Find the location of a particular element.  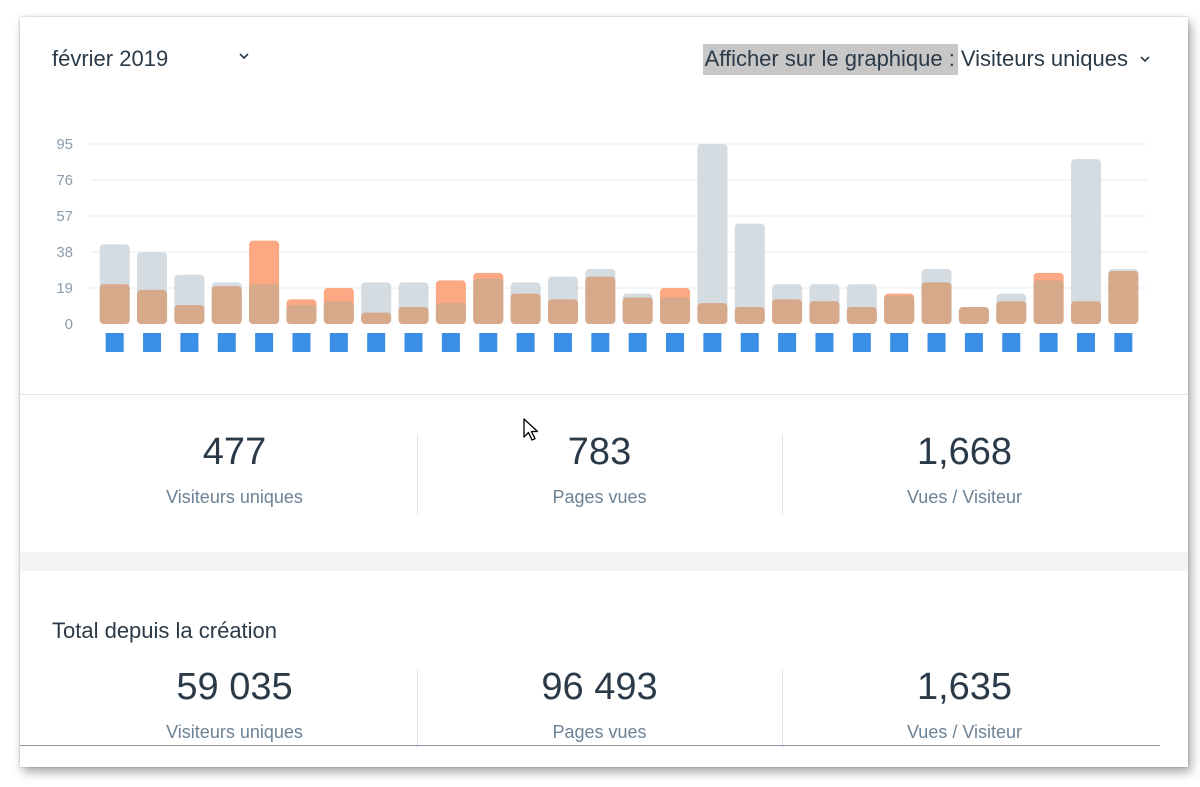

x-tick-label: 03 is located at coordinates (189, 344).